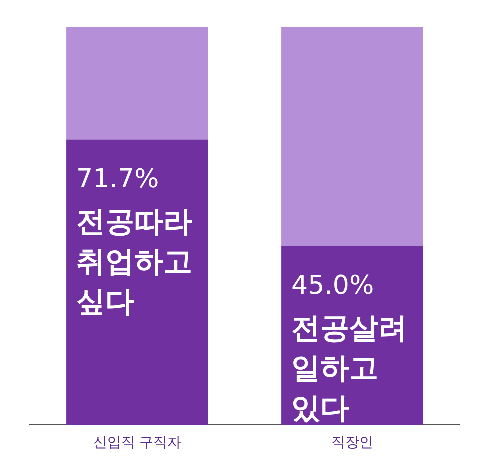 The height and width of the screenshot is (467, 500). What do you see at coordinates (137, 443) in the screenshot?
I see `x-tick-label: 신입직 구직자` at bounding box center [137, 443].